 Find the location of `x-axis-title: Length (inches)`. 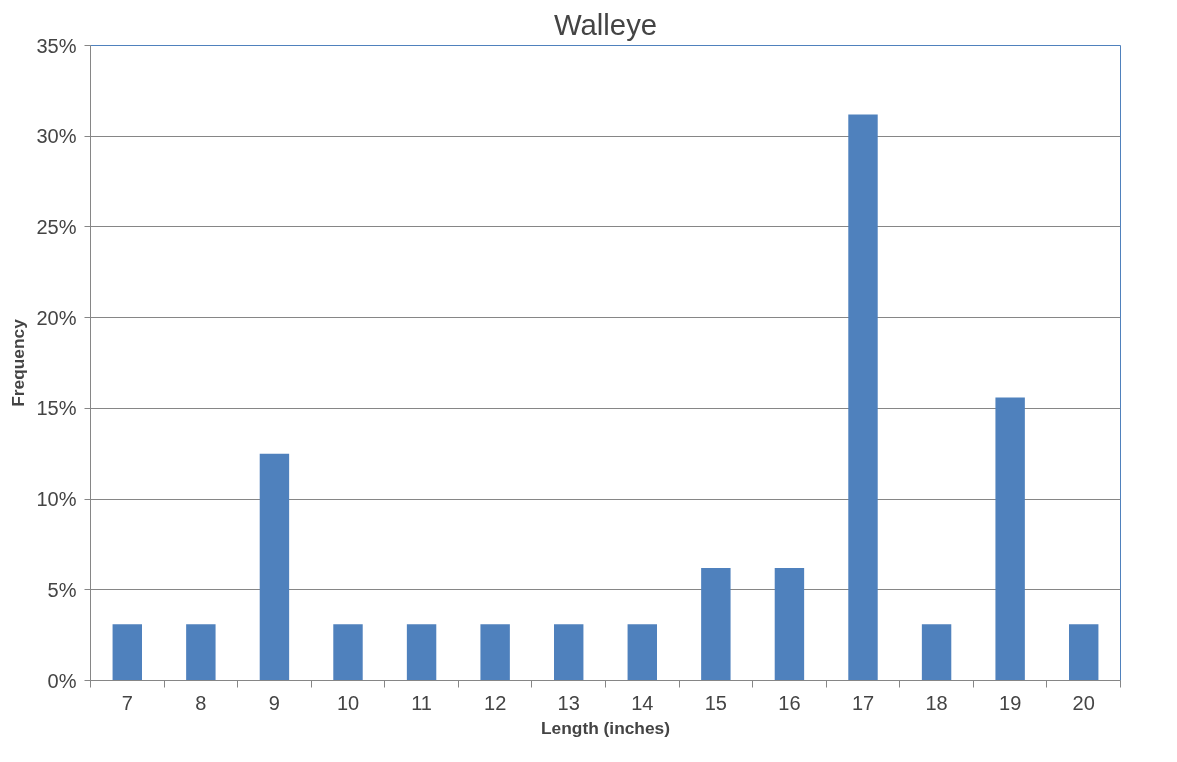

x-axis-title: Length (inches) is located at coordinates (605, 727).